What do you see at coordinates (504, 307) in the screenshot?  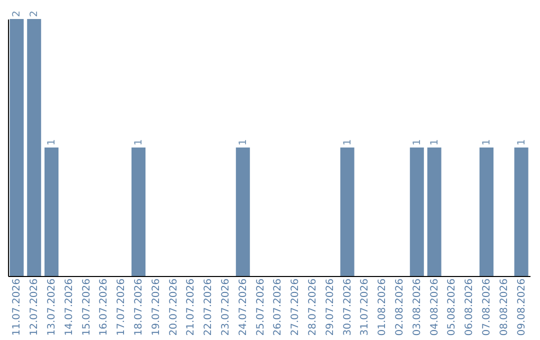 I see `x-tick-label: 08.08.2026` at bounding box center [504, 307].